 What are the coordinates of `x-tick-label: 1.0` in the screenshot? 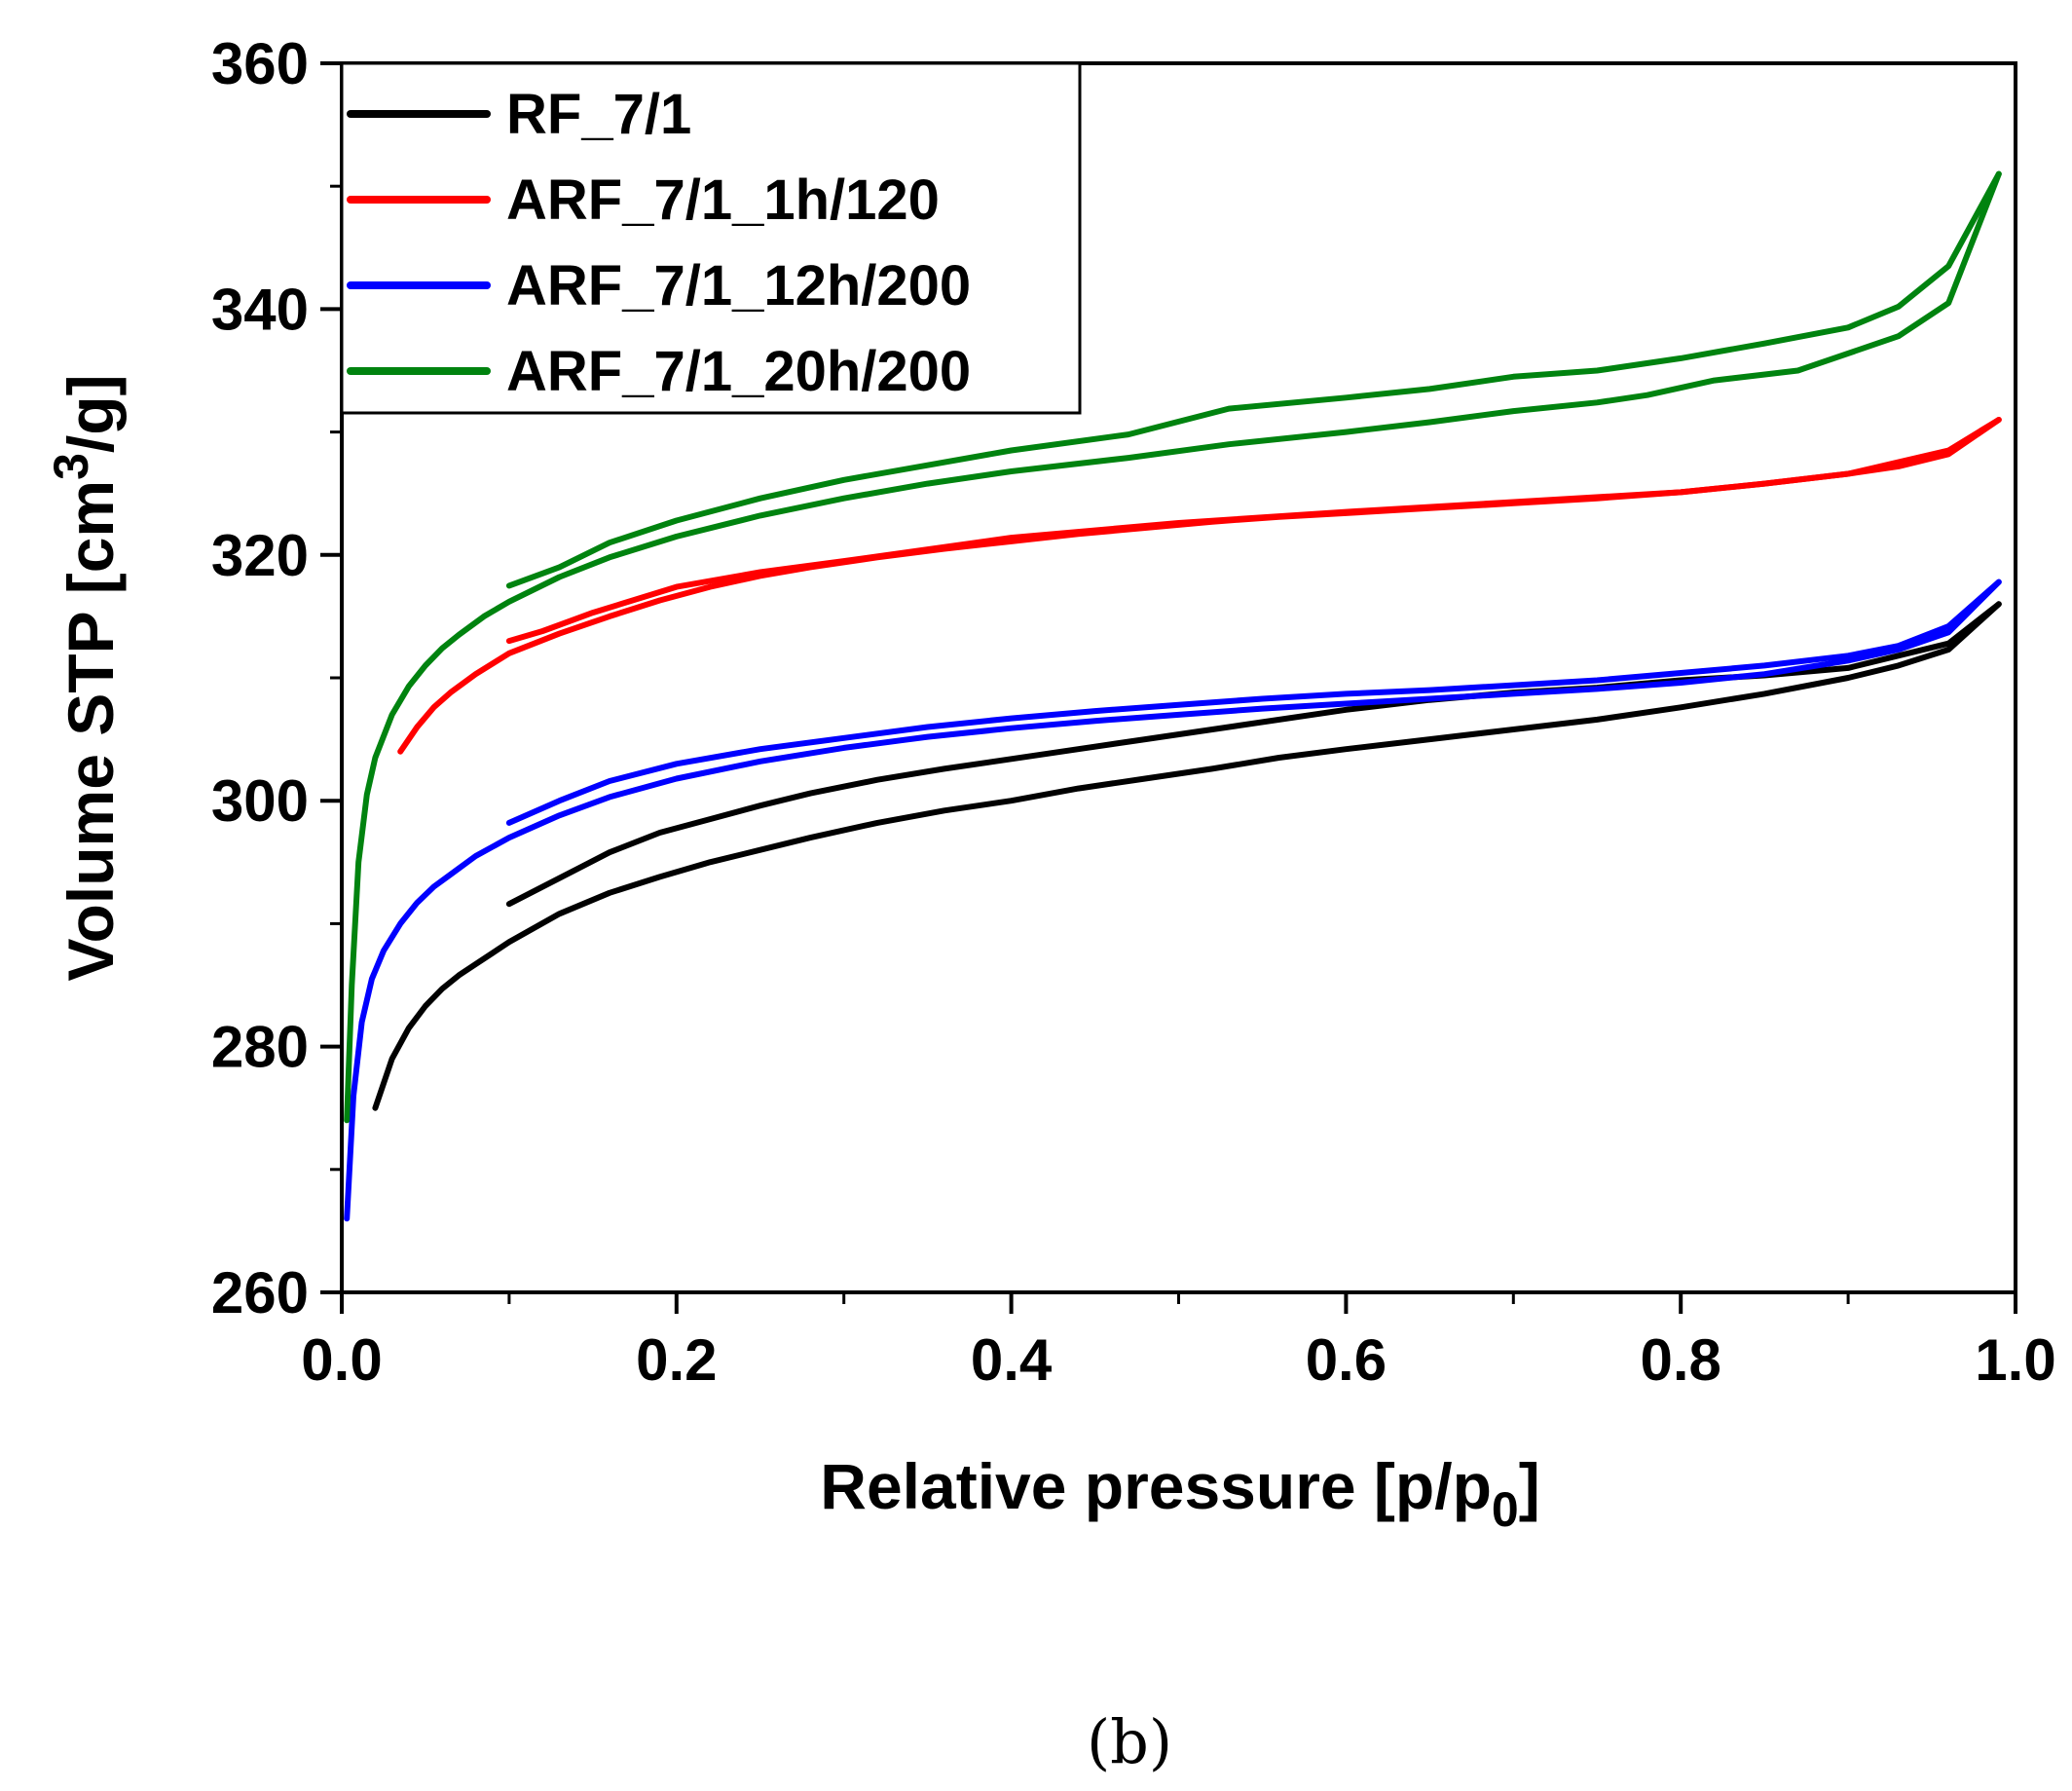 It's located at (2015, 1360).